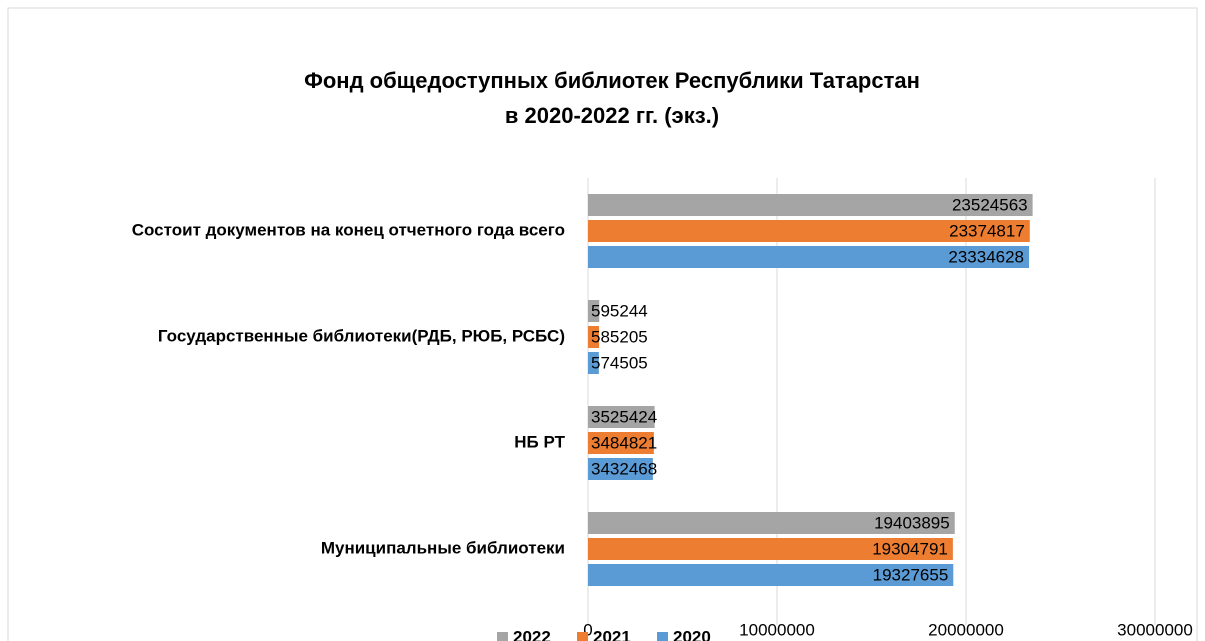 Image resolution: width=1205 pixels, height=641 pixels. Describe the element at coordinates (986, 256) in the screenshot. I see `data-label: 23334628` at that location.